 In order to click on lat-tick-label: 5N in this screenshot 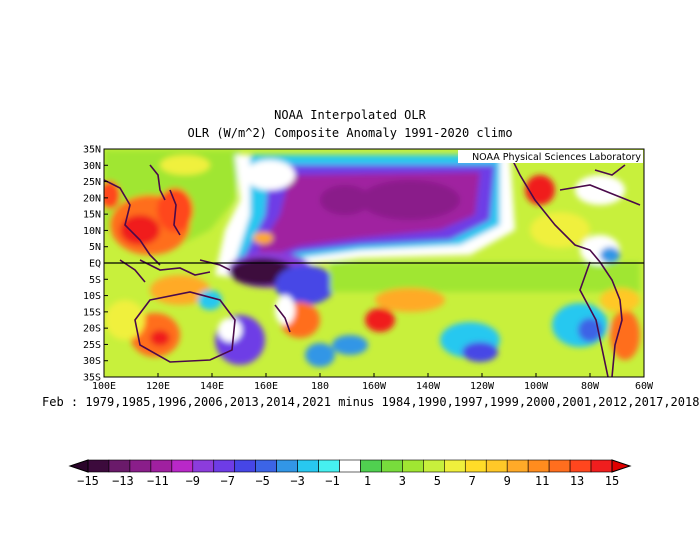, I will do `click(95, 247)`.